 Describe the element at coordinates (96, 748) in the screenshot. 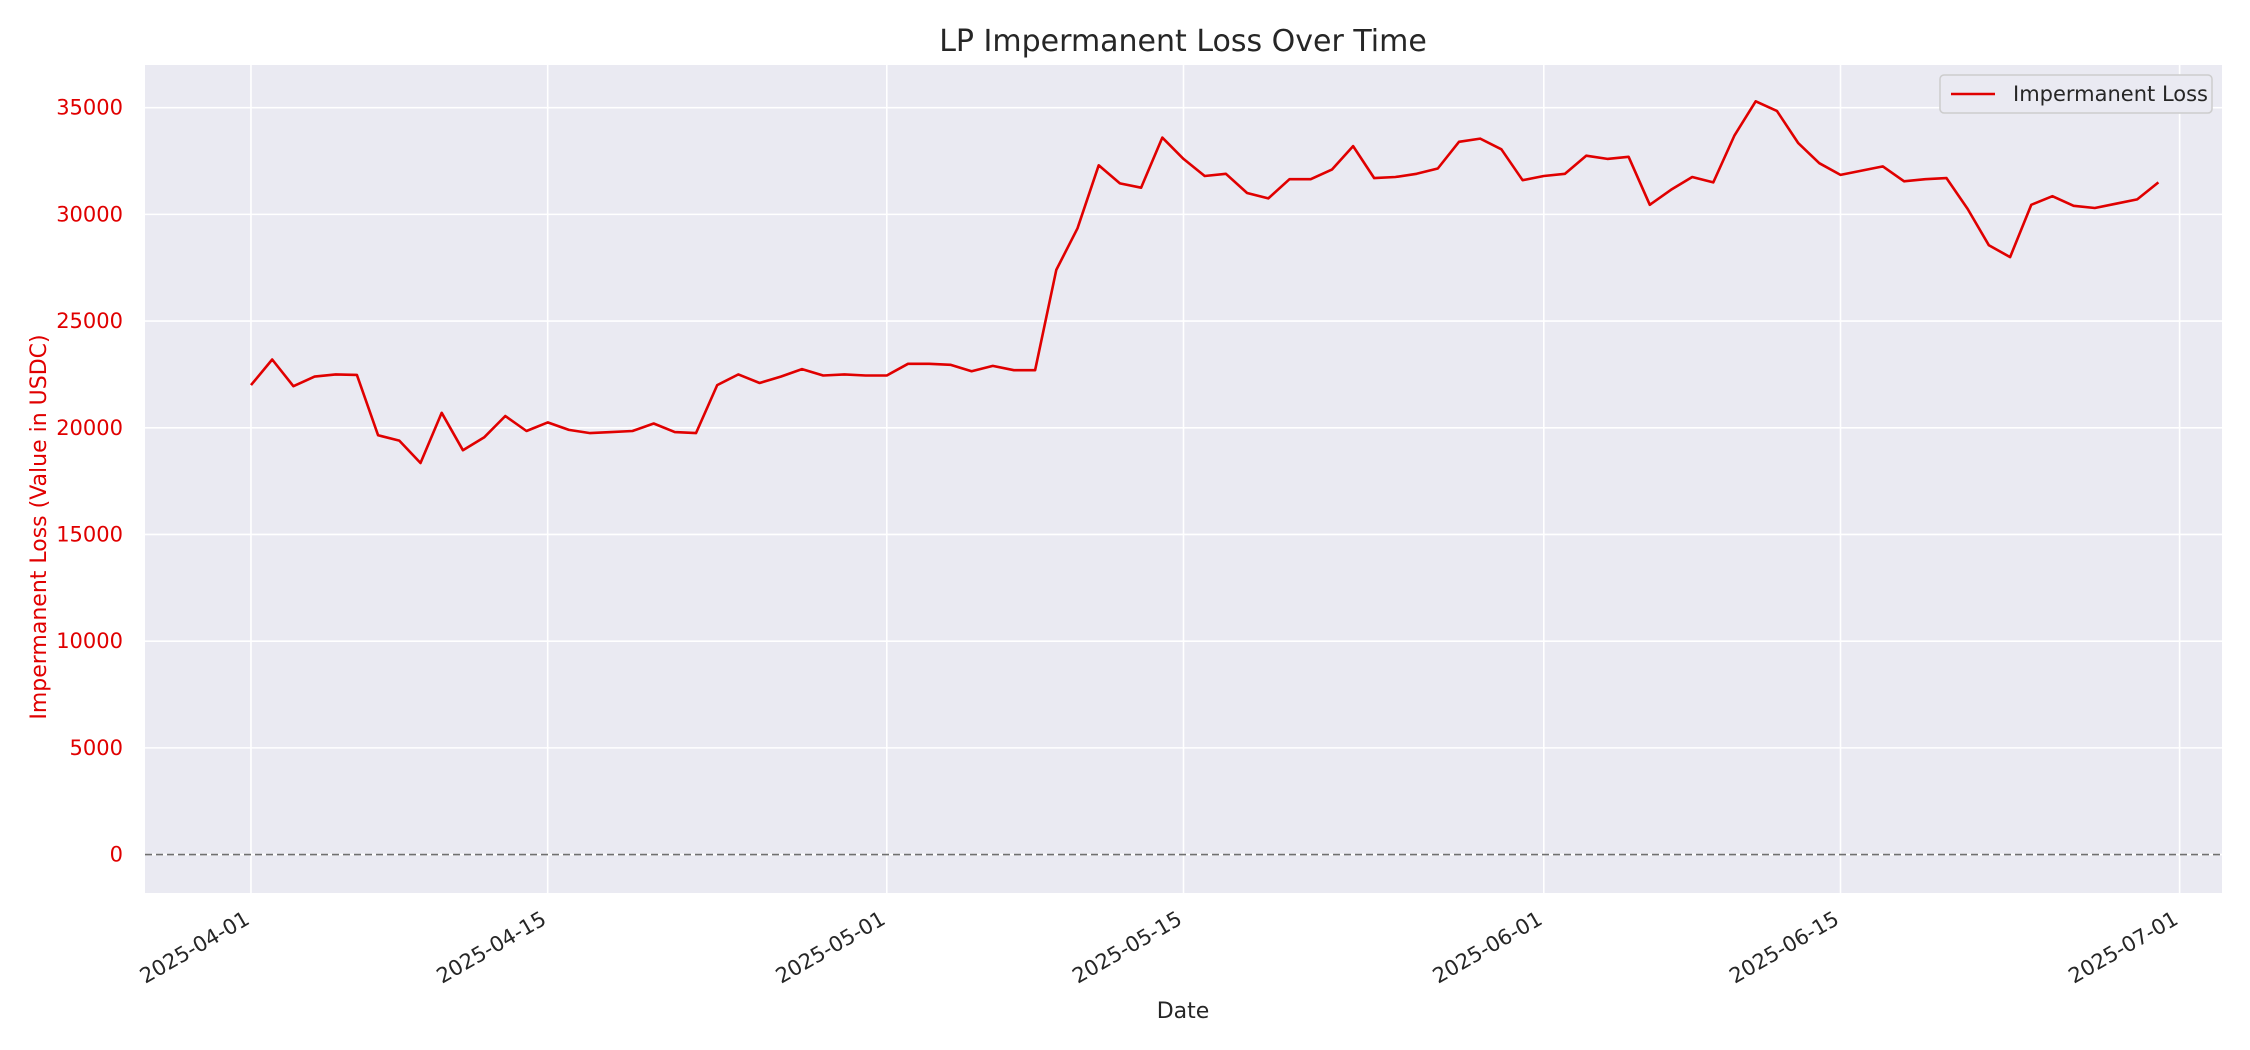

I see `y-tick-label: 5000` at that location.